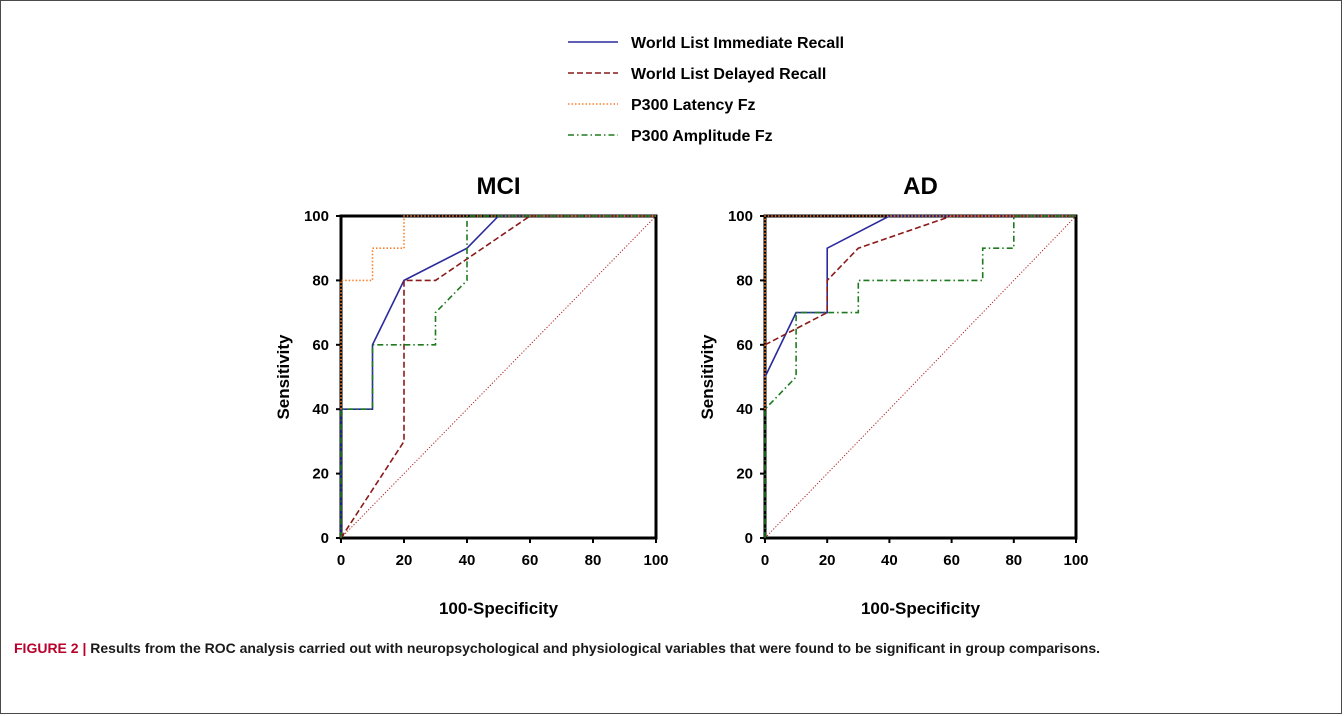 Image resolution: width=1344 pixels, height=716 pixels. Describe the element at coordinates (498, 312) in the screenshot. I see `mci-series-p300-latency-fz` at that location.